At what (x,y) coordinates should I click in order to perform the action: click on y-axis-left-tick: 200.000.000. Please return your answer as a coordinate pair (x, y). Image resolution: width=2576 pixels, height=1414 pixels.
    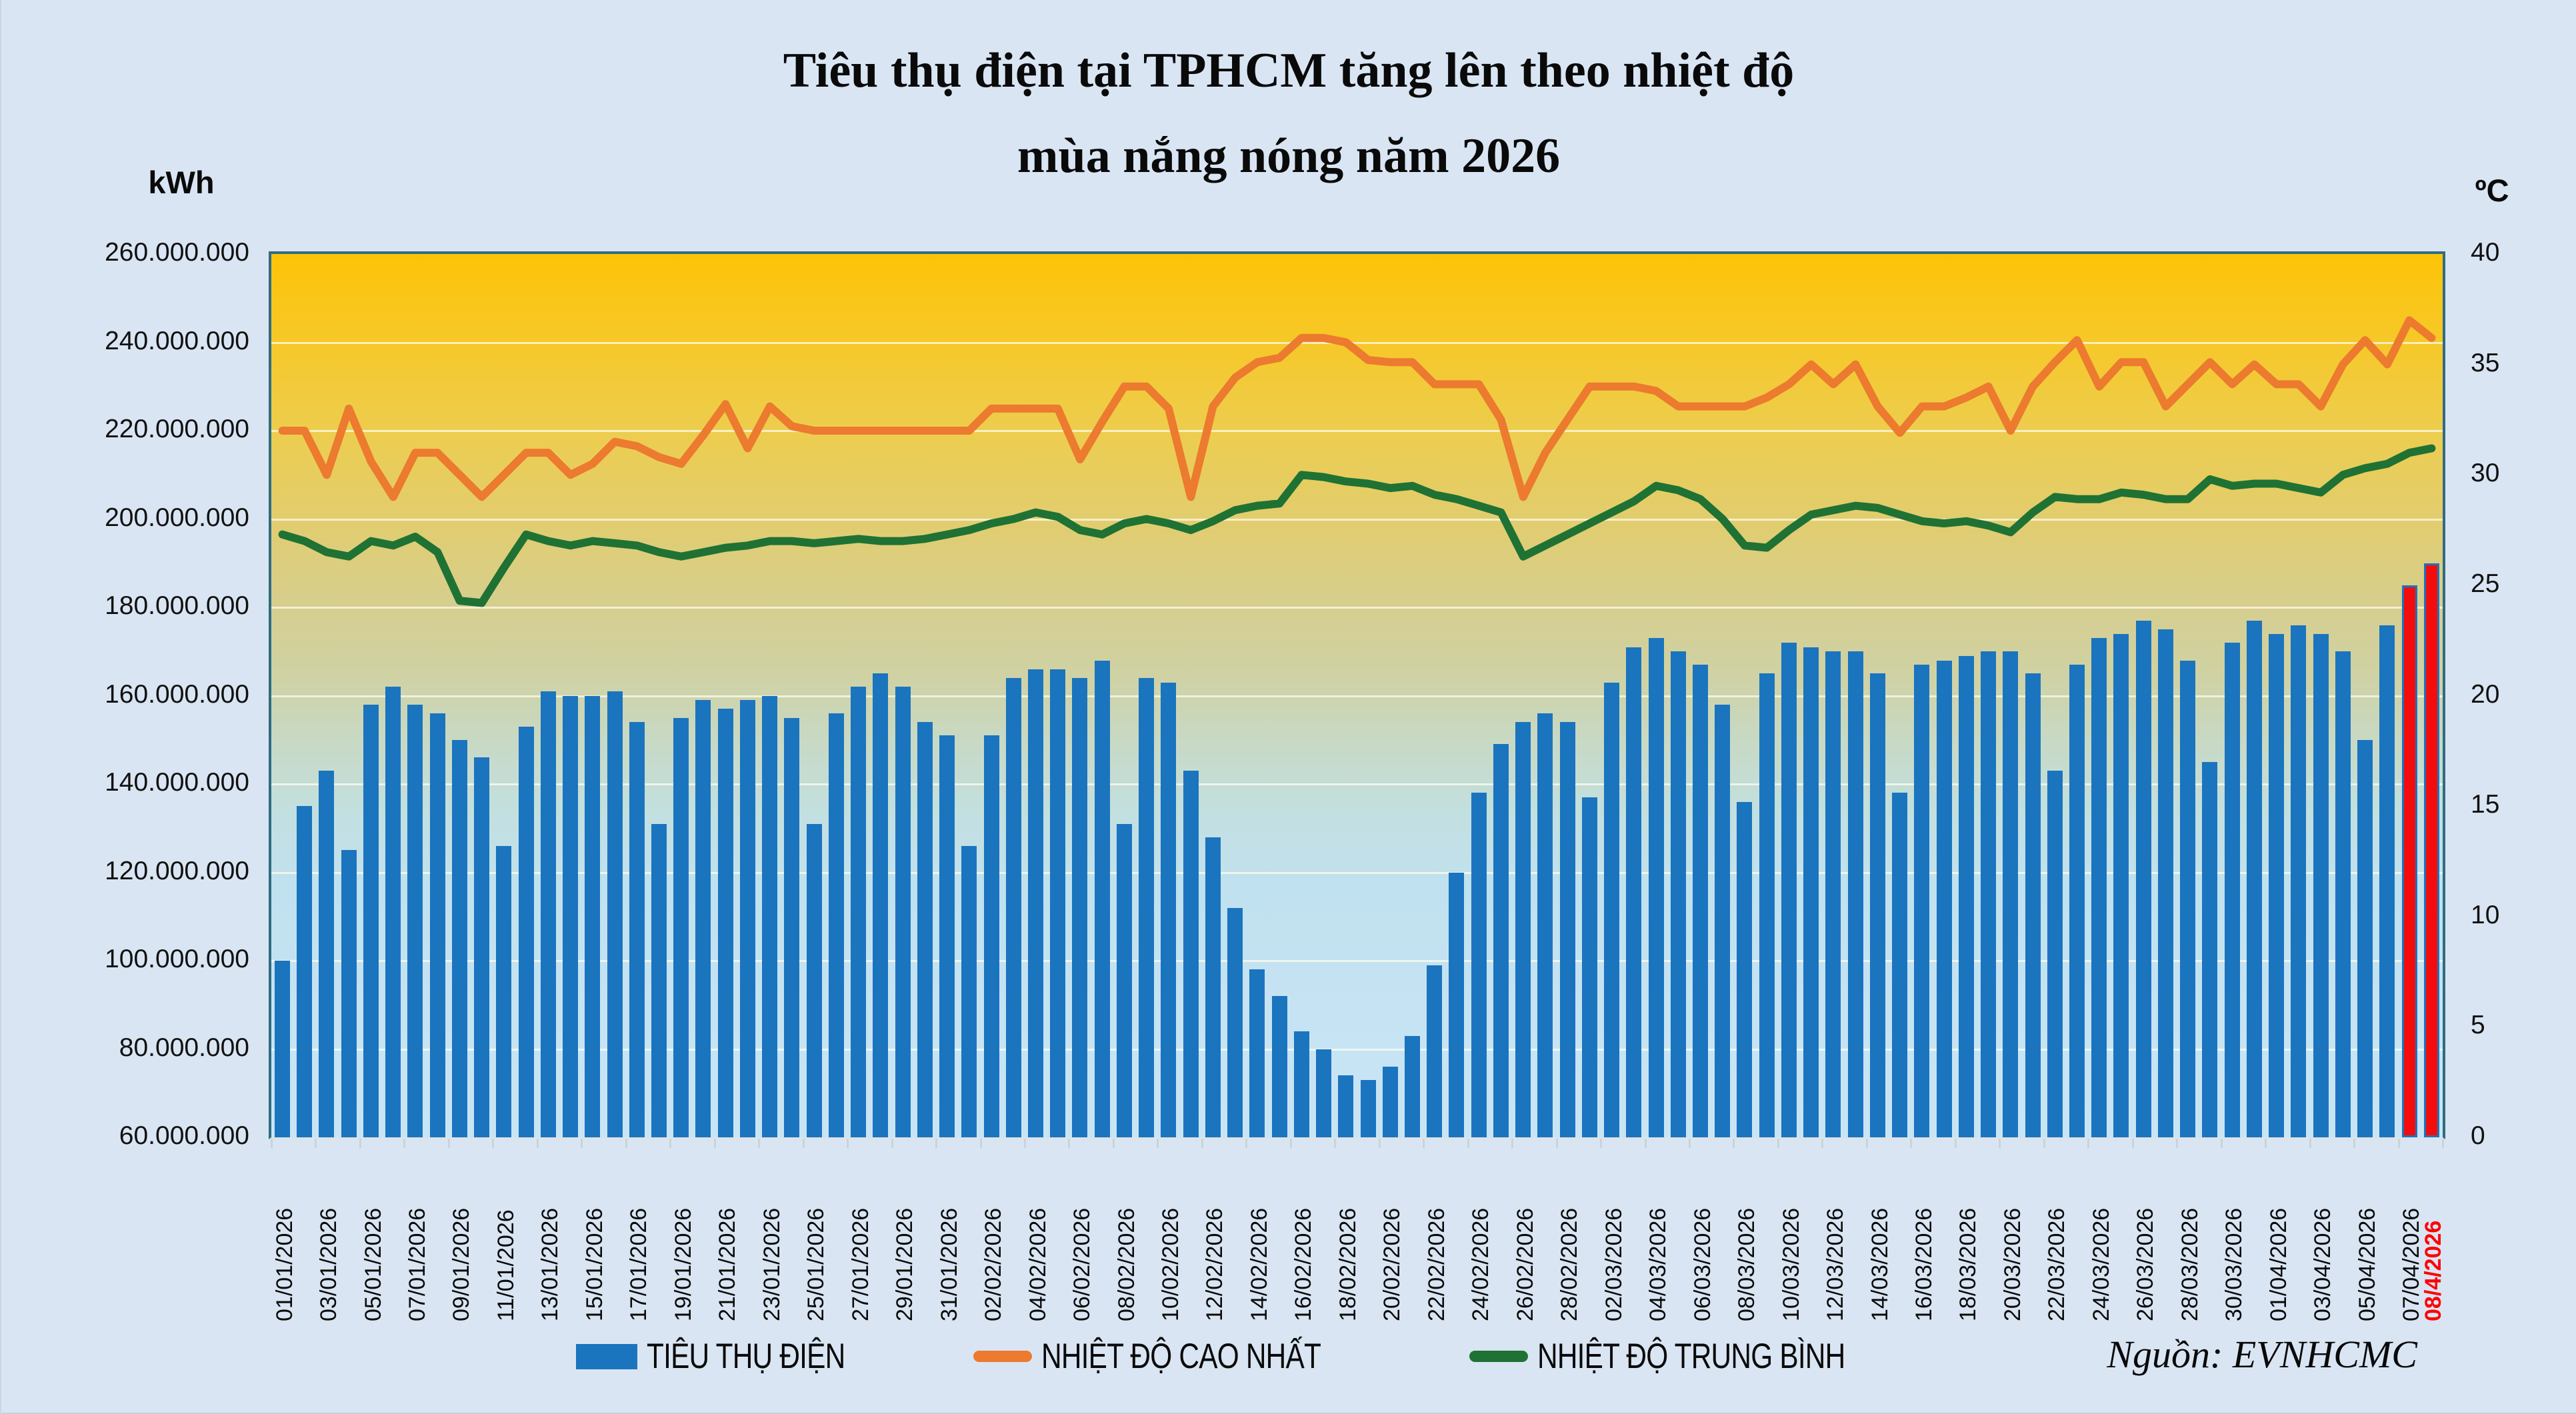
    Looking at the image, I should click on (177, 517).